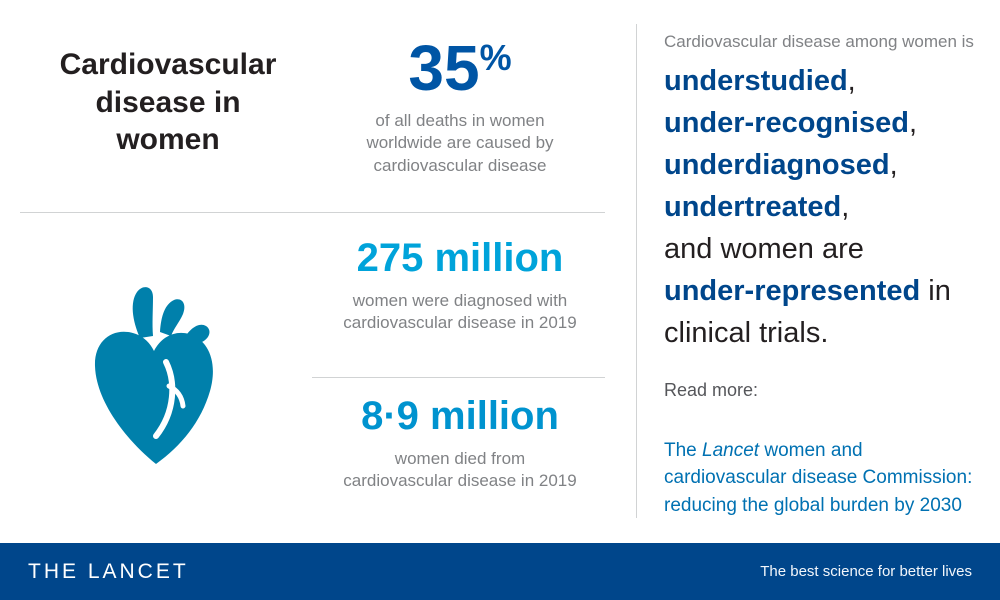 The image size is (1000, 600). What do you see at coordinates (711, 390) in the screenshot?
I see `read-more-label: Read more:` at bounding box center [711, 390].